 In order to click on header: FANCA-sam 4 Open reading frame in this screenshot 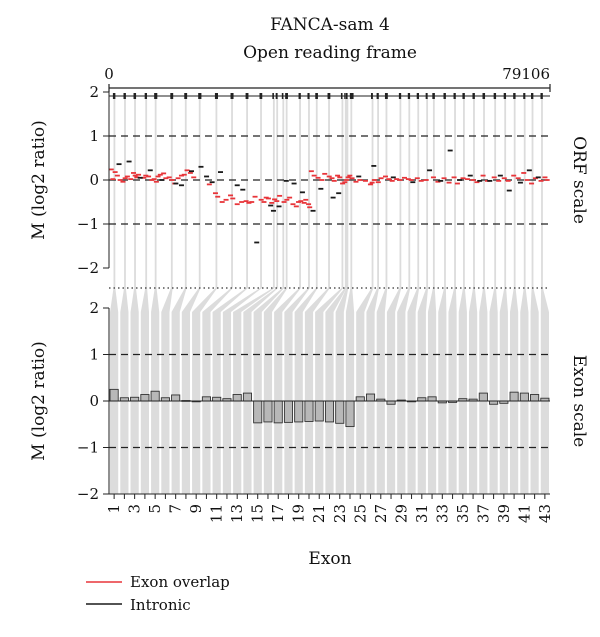, I will do `click(330, 39)`.